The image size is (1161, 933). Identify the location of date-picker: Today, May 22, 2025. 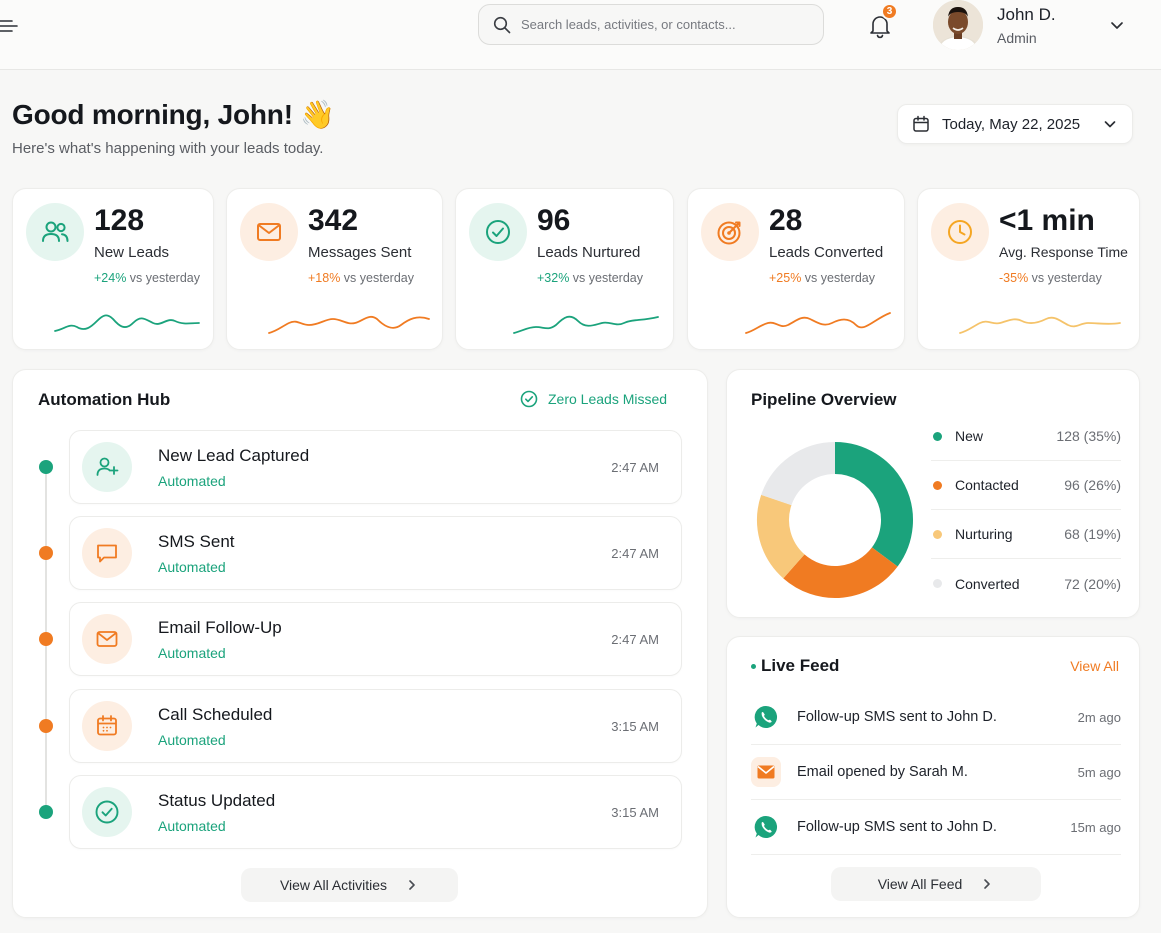
(1015, 124).